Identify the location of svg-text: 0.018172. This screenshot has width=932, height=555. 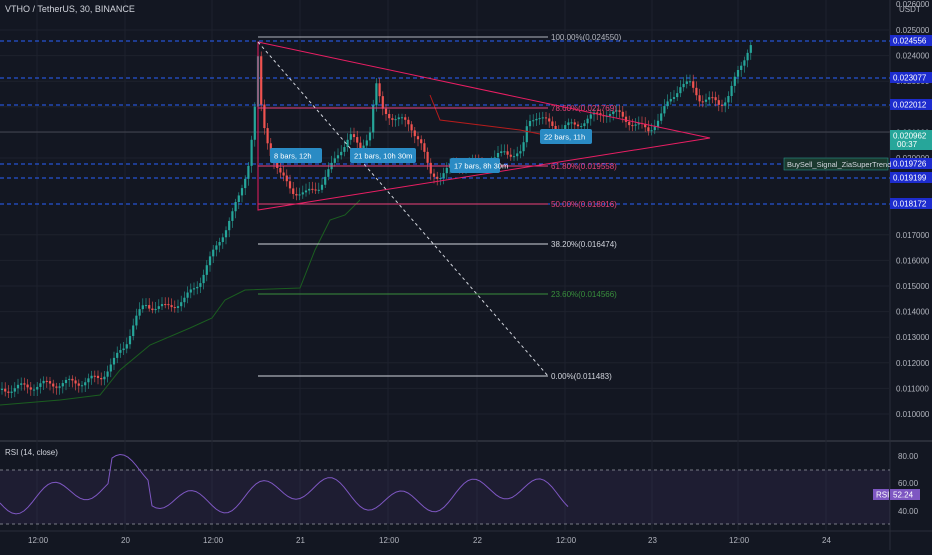
(910, 204).